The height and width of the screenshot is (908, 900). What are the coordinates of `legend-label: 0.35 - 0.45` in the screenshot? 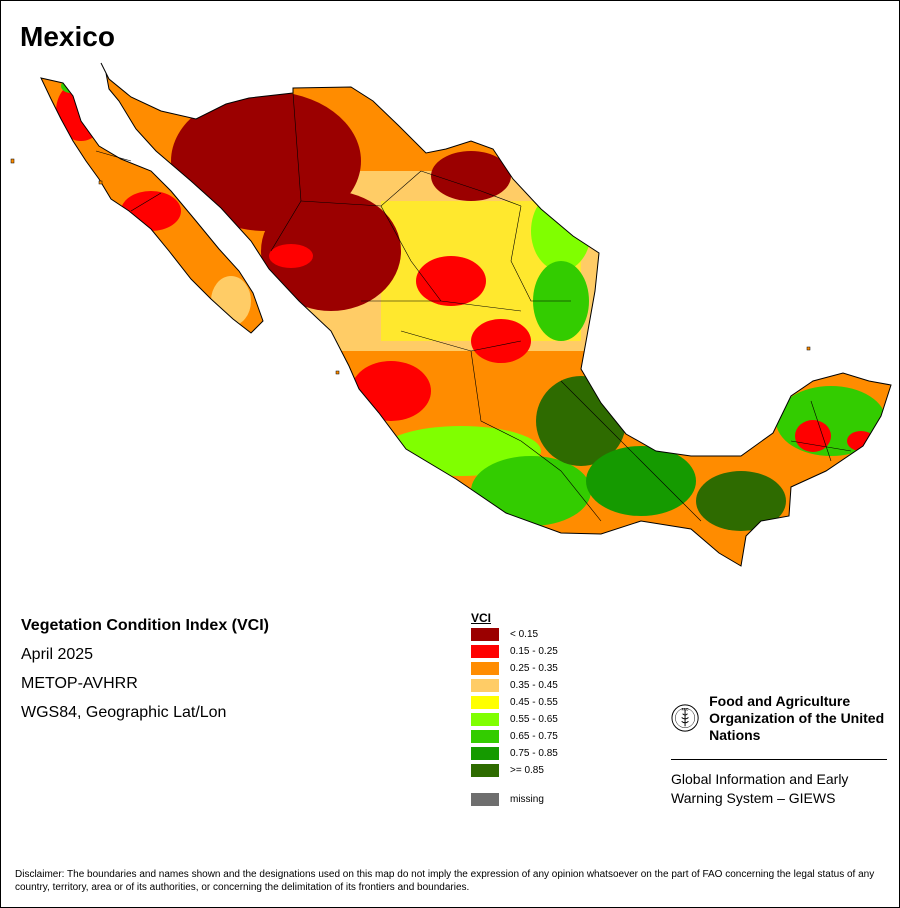 It's located at (534, 685).